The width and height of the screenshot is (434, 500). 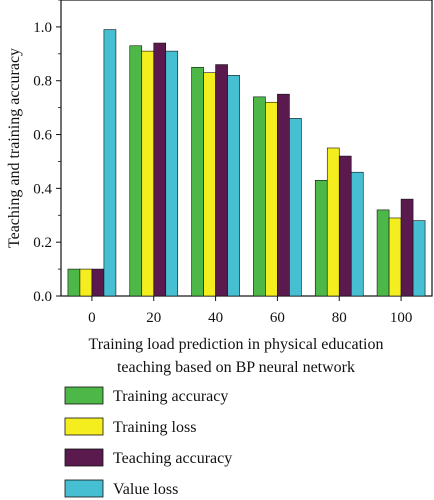 What do you see at coordinates (42, 82) in the screenshot?
I see `y-tick-label: 0.8` at bounding box center [42, 82].